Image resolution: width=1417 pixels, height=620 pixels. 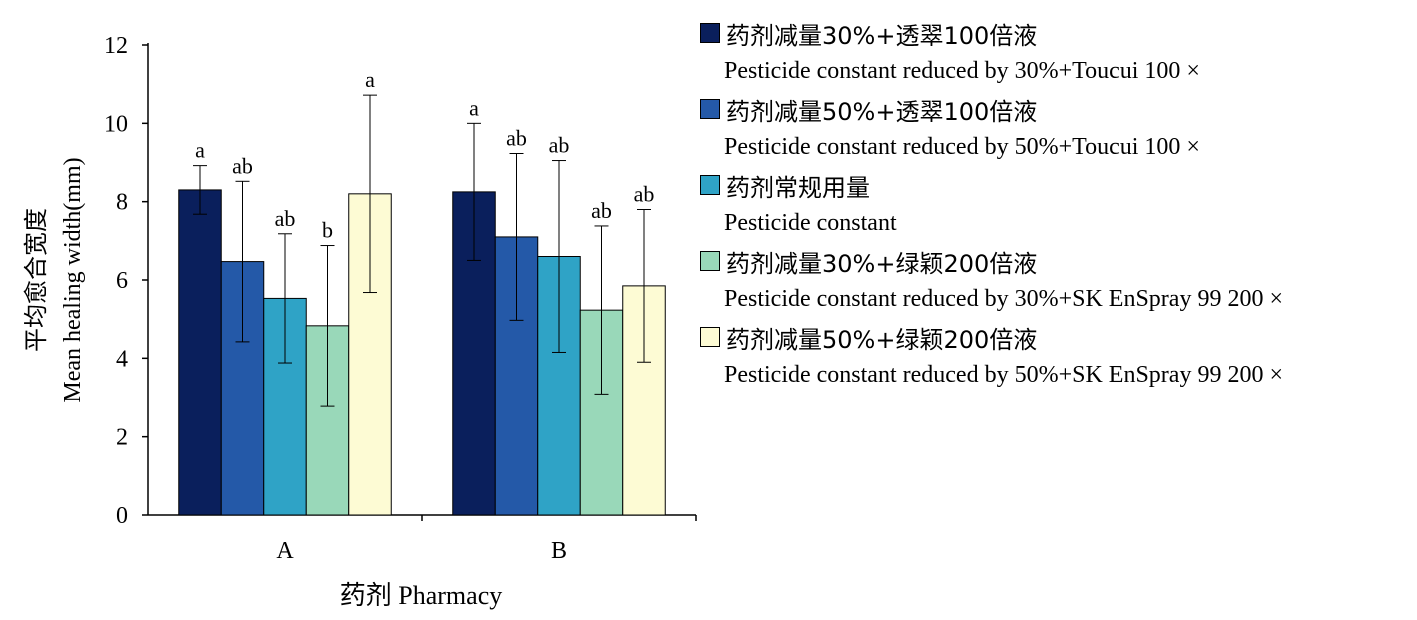 I want to click on legend-label-cn: 药剂常规用量, so click(x=798, y=187).